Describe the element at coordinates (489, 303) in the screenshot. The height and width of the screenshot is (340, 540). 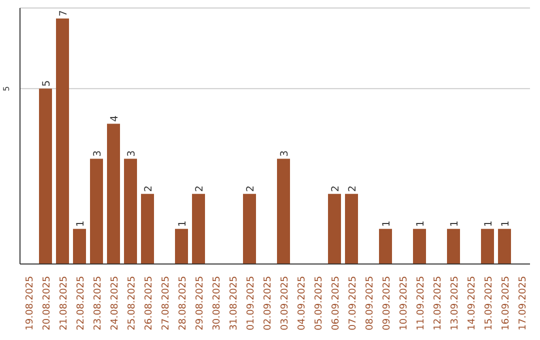
I see `x-tick-label: 15.09.2025` at that location.